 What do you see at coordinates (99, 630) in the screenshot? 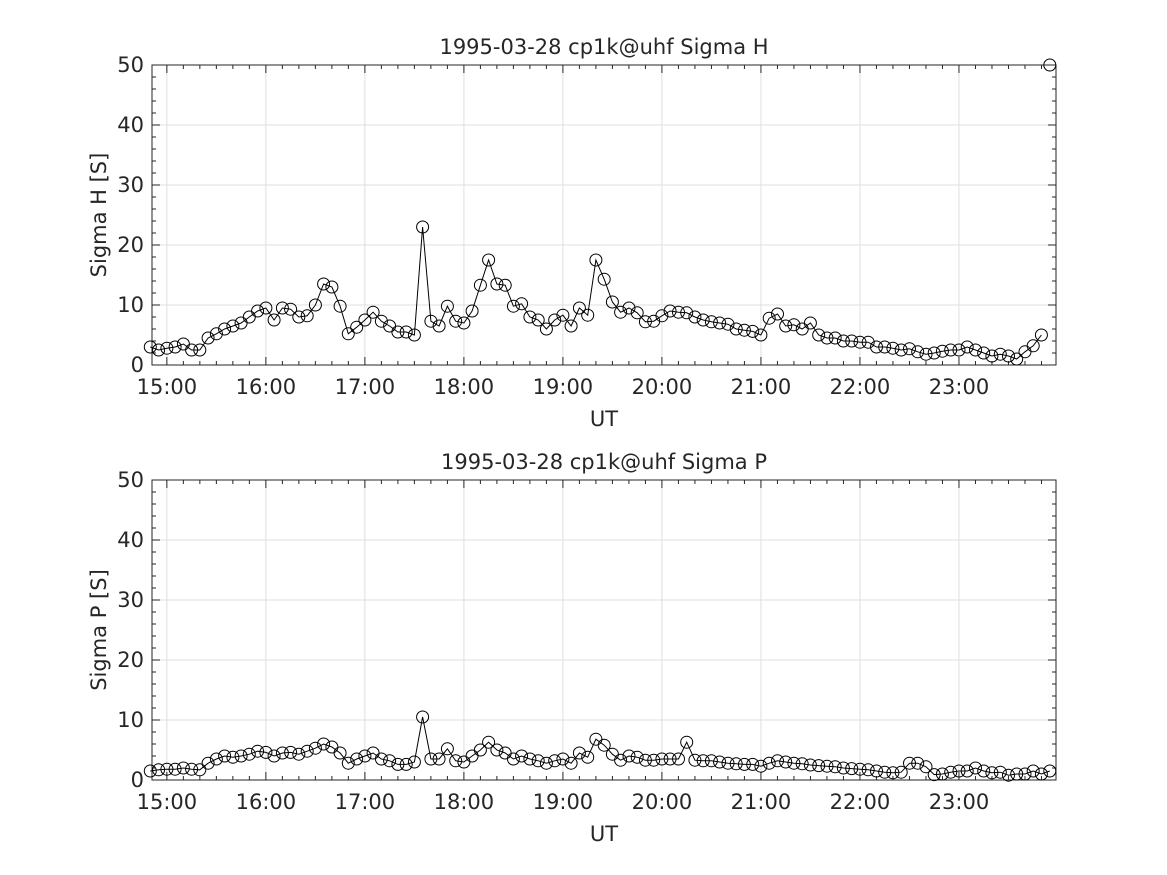
I see `y-axis-label: Sigma P [S]` at bounding box center [99, 630].